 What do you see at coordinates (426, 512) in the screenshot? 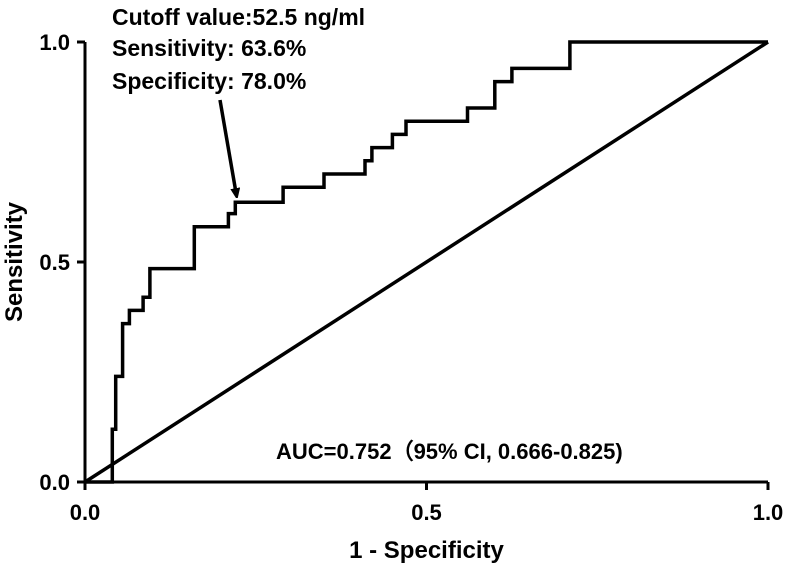
I see `x-tick-label-1: 0.5` at bounding box center [426, 512].